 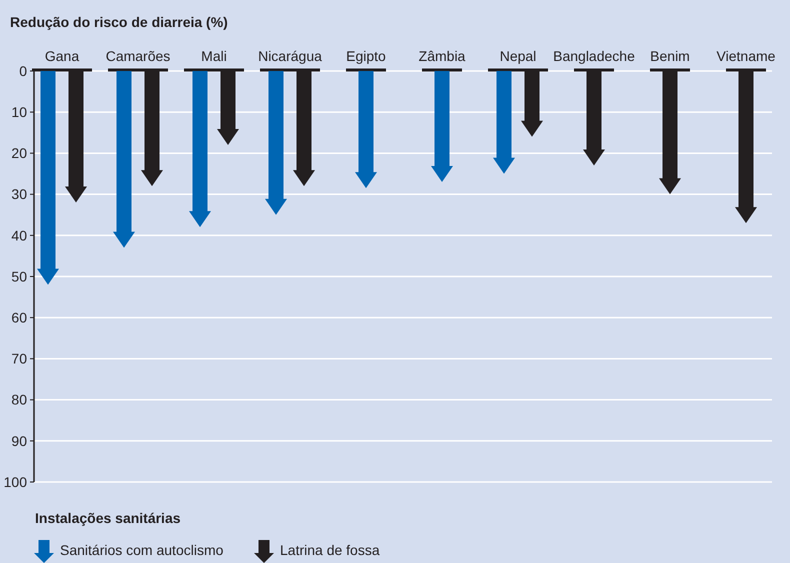 I want to click on y-tick-label: 100, so click(x=16, y=482).